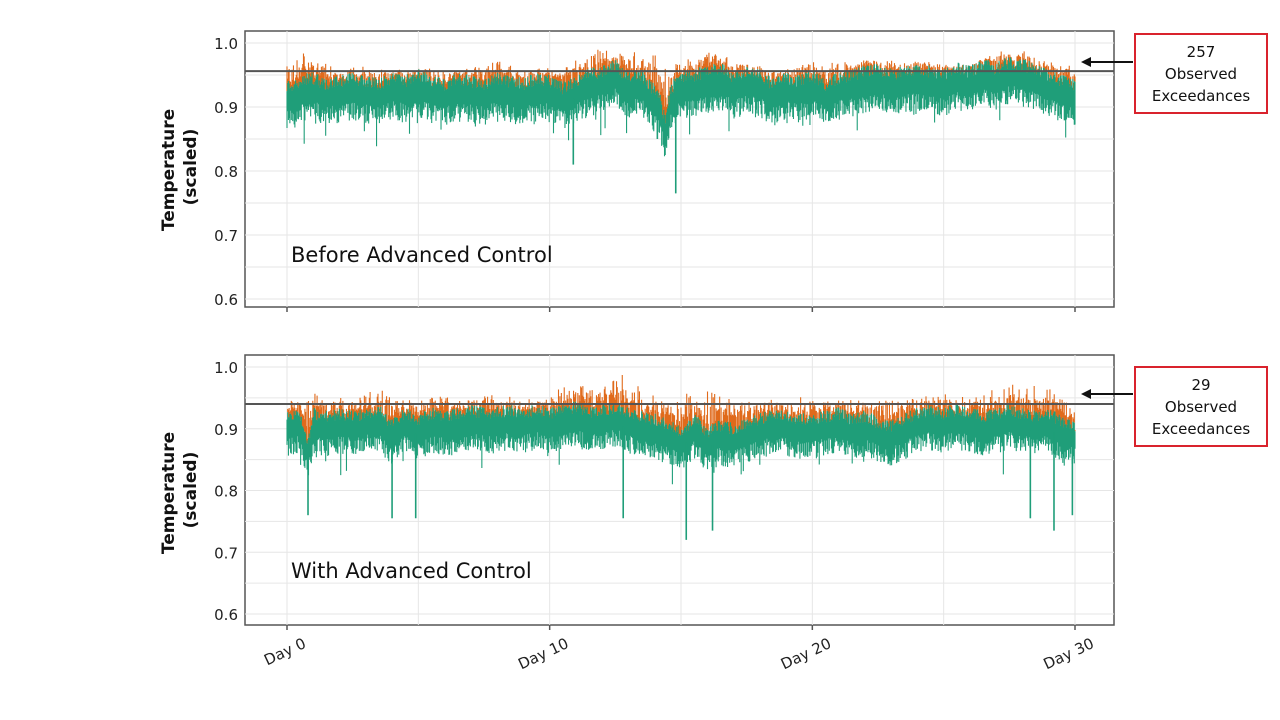  Describe the element at coordinates (422, 255) in the screenshot. I see `panel-label: Before Advanced Control` at that location.